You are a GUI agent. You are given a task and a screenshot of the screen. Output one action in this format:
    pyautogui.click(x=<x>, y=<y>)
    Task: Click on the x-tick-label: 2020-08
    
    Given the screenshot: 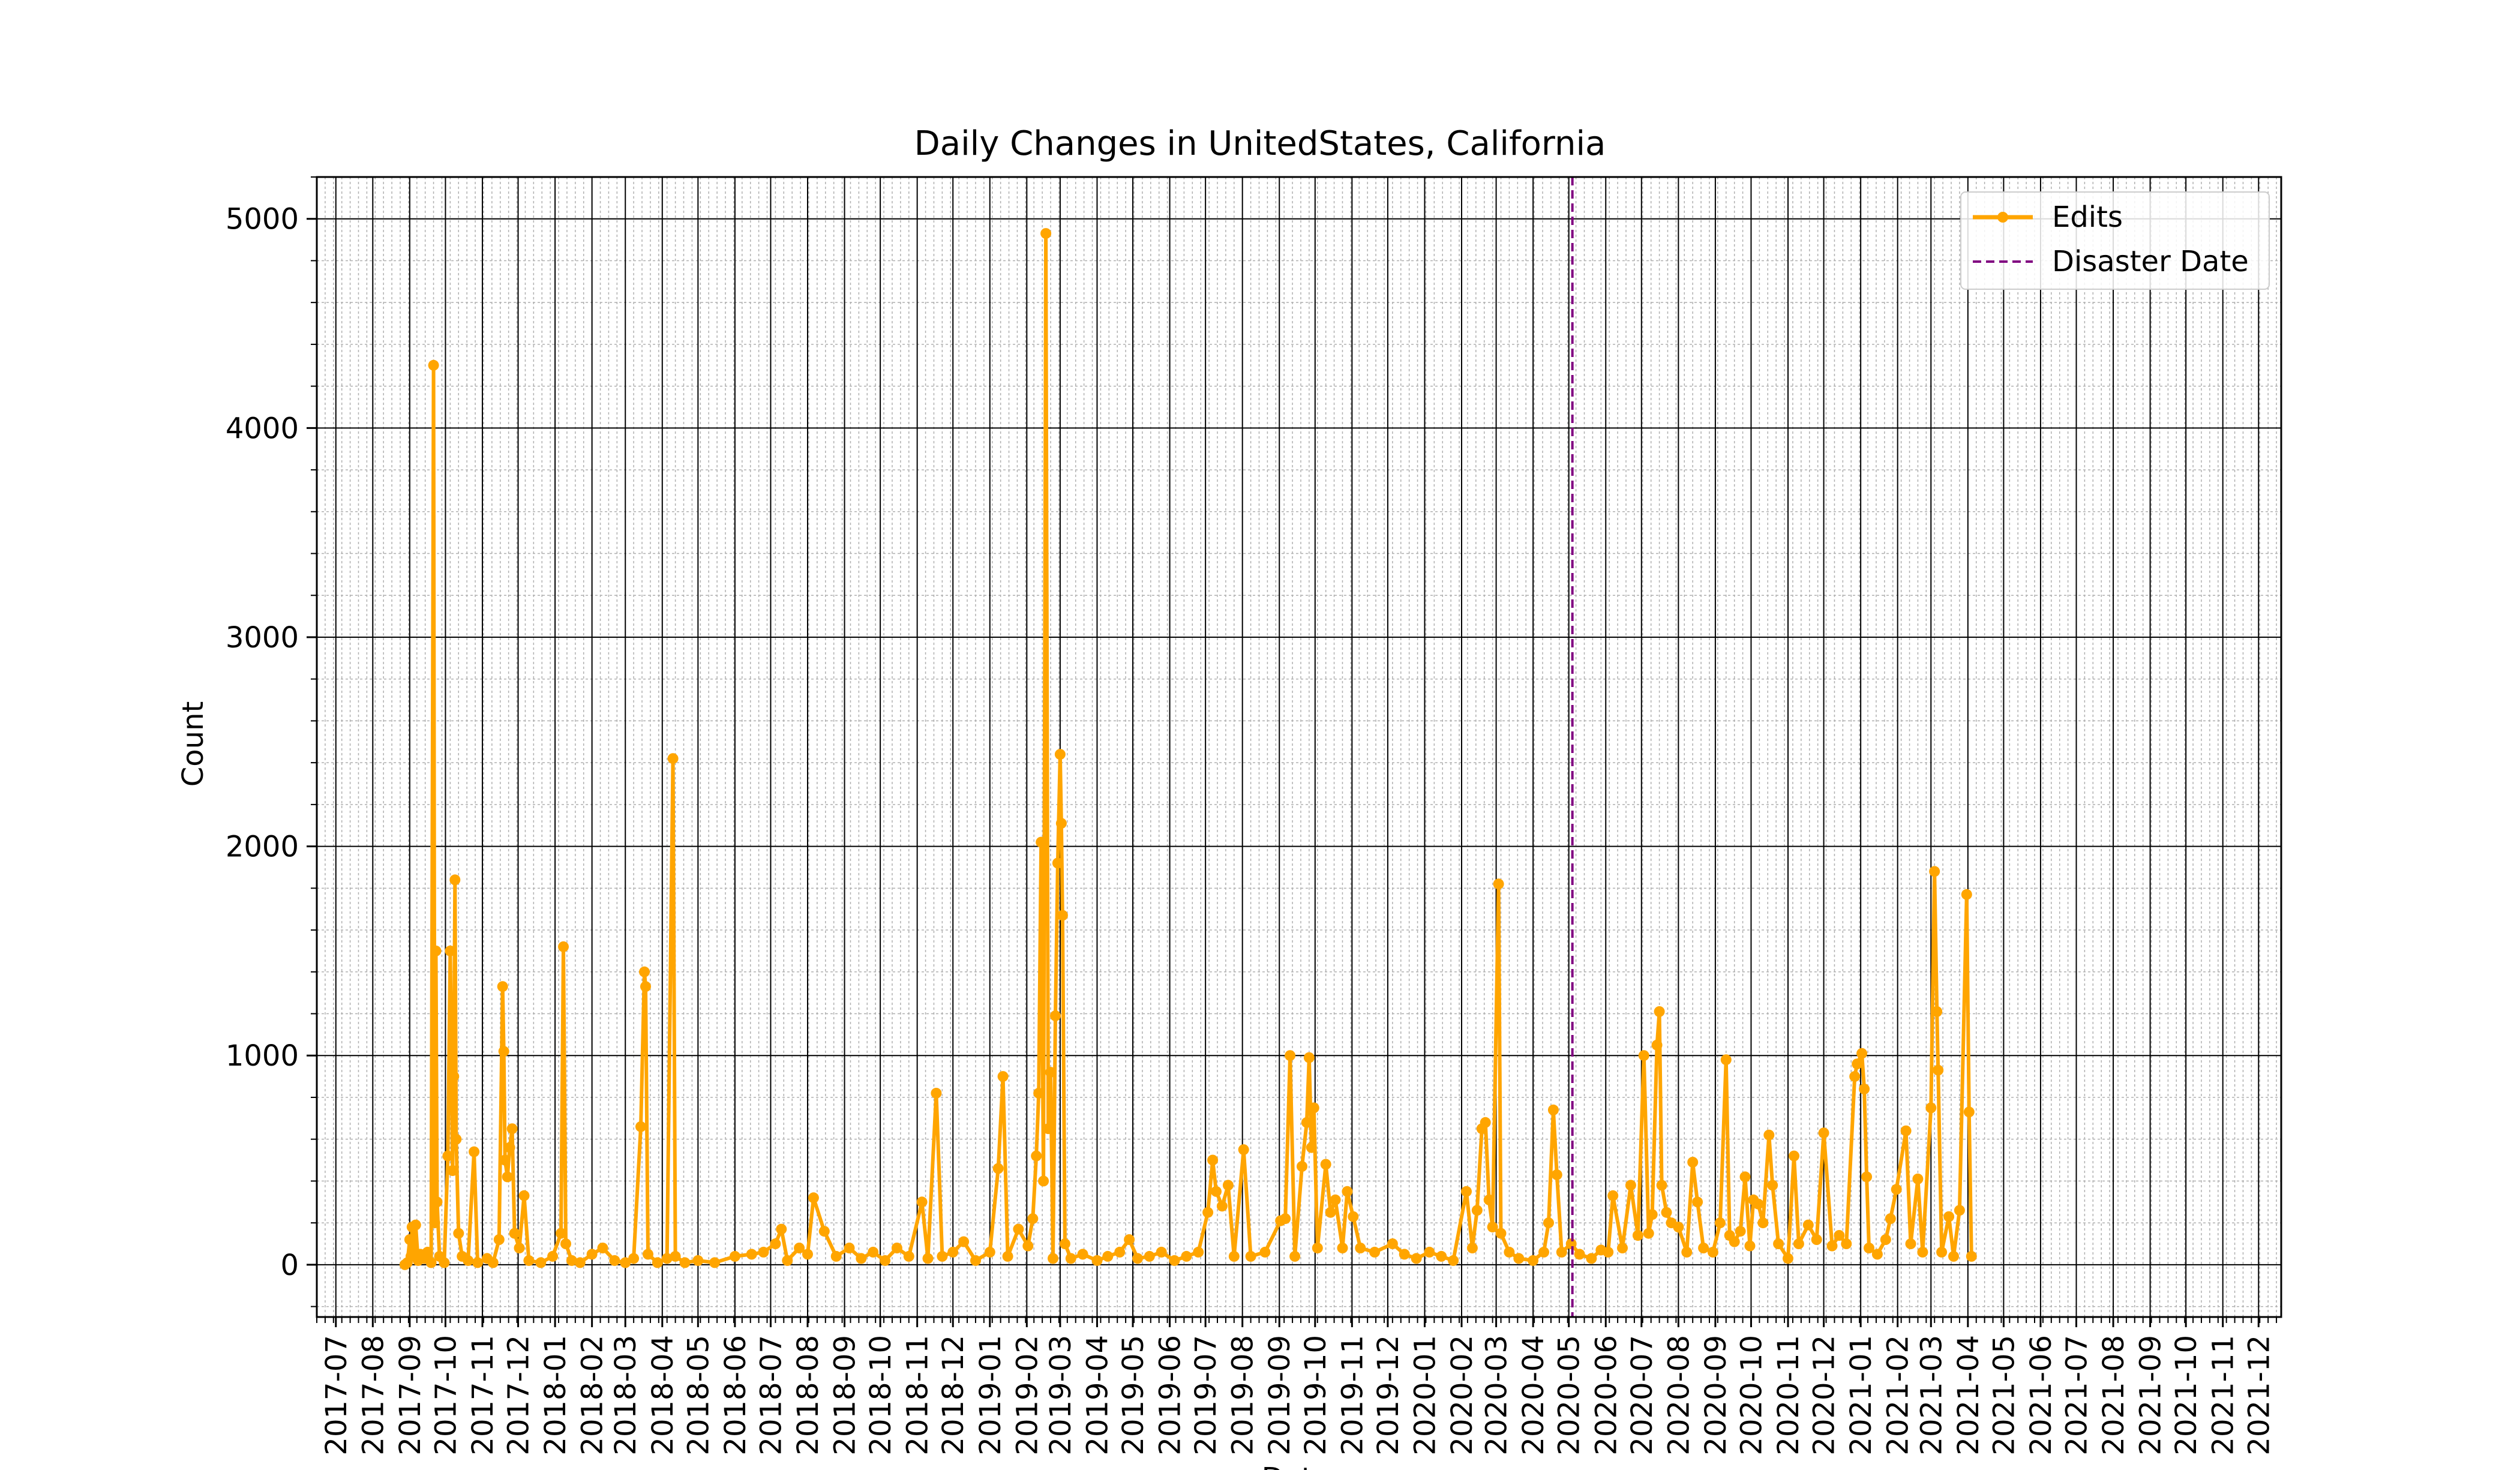 What is the action you would take?
    pyautogui.click(x=1679, y=1395)
    